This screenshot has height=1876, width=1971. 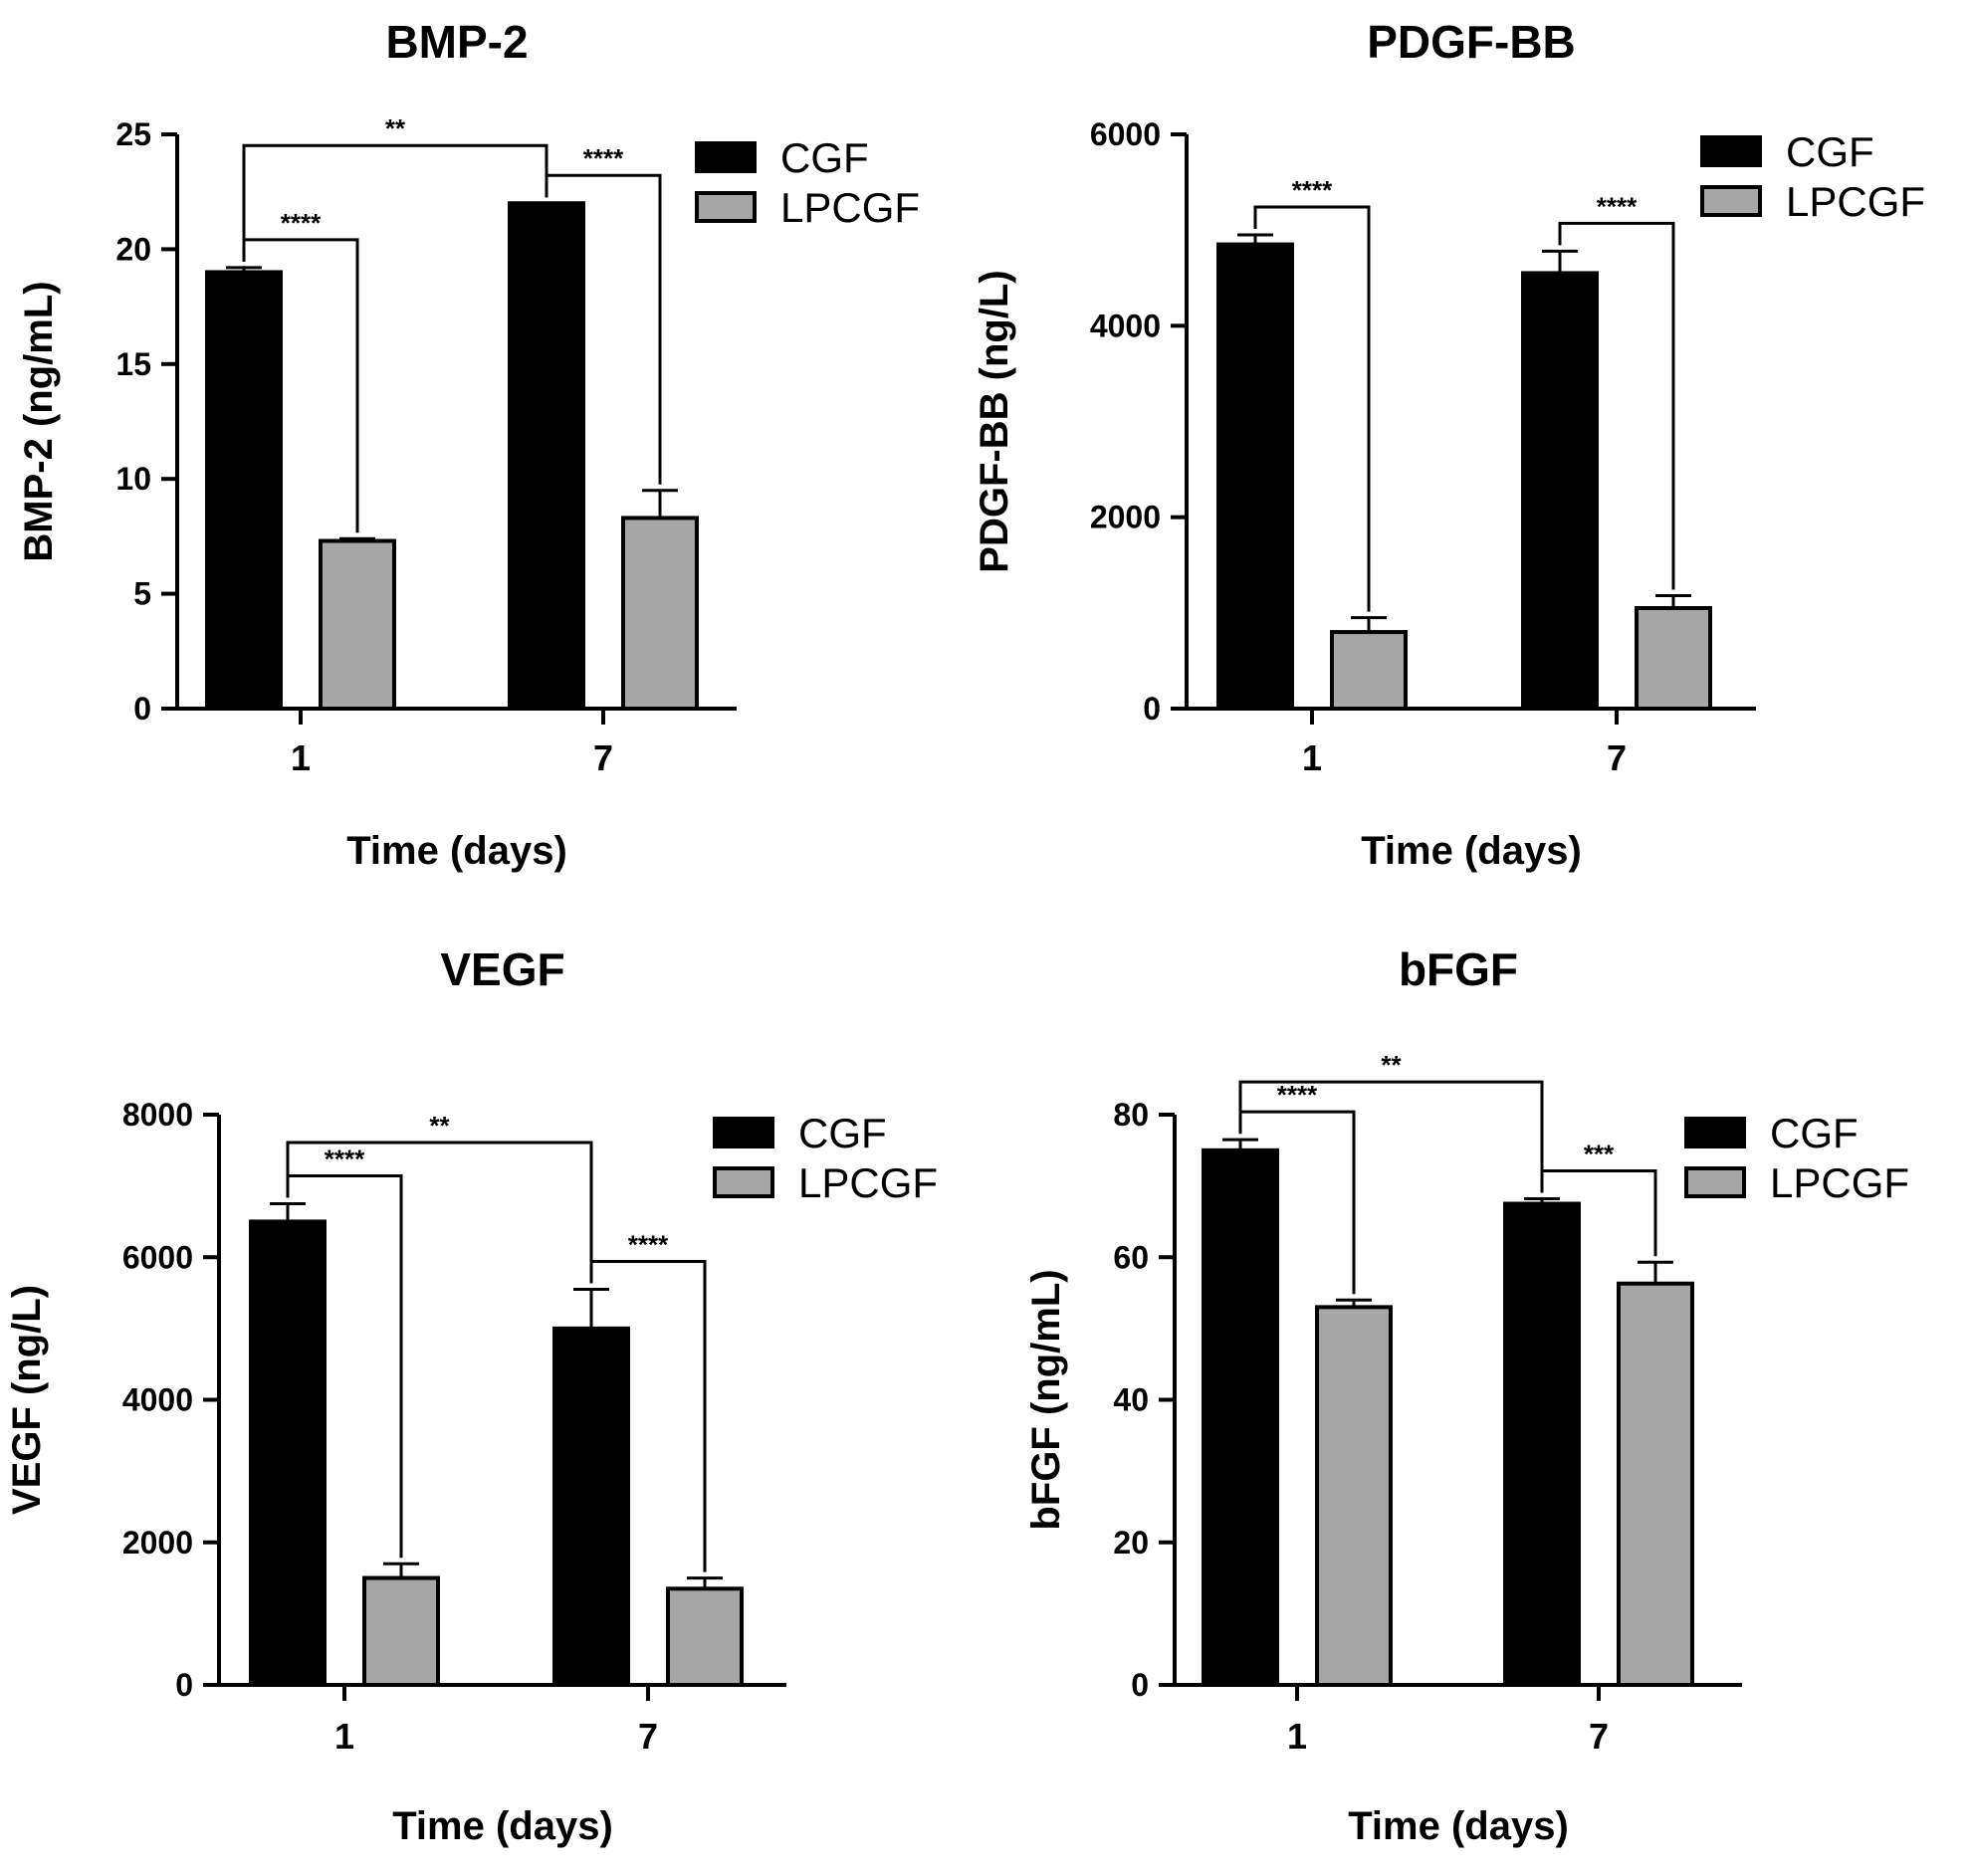 I want to click on y-axis-label: BMP-2 (ng/mL), so click(x=39, y=421).